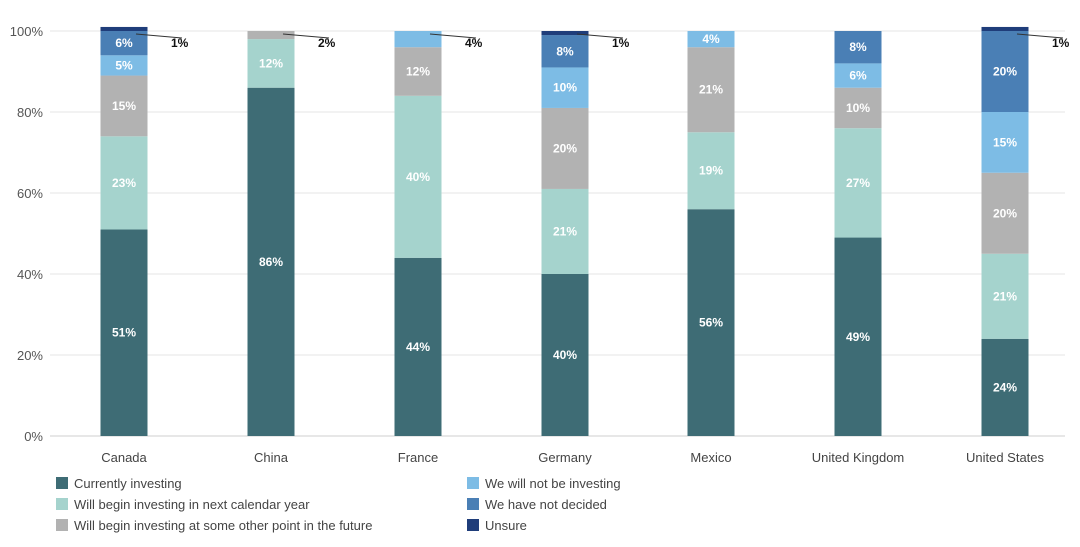  What do you see at coordinates (30, 274) in the screenshot?
I see `y-tick-label: 40%` at bounding box center [30, 274].